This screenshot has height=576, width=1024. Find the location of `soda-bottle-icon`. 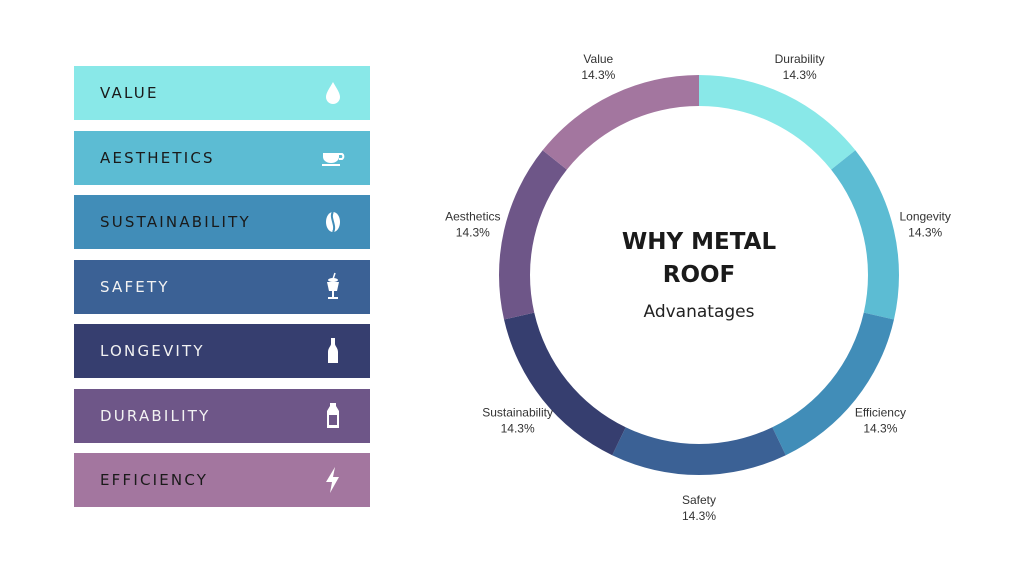

soda-bottle-icon is located at coordinates (333, 350).